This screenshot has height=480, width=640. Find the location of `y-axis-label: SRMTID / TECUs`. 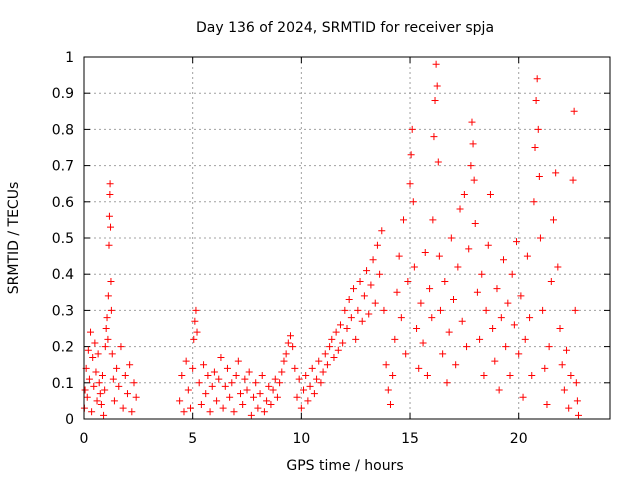

y-axis-label: SRMTID / TECUs is located at coordinates (14, 238).